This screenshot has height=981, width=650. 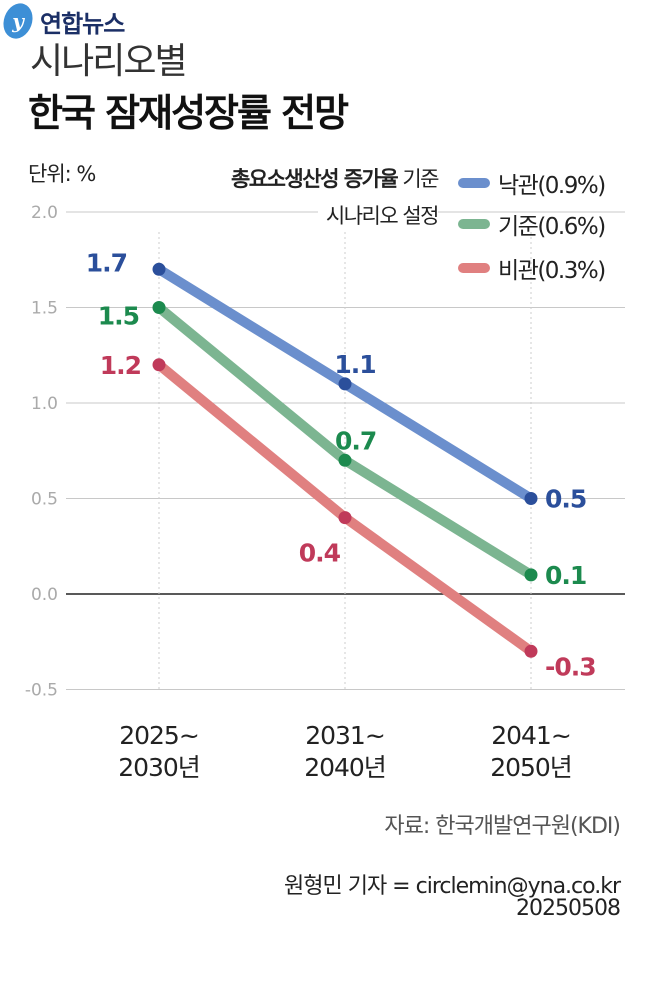 I want to click on chart-title: 한국 잠재성장률 전망, so click(x=188, y=113).